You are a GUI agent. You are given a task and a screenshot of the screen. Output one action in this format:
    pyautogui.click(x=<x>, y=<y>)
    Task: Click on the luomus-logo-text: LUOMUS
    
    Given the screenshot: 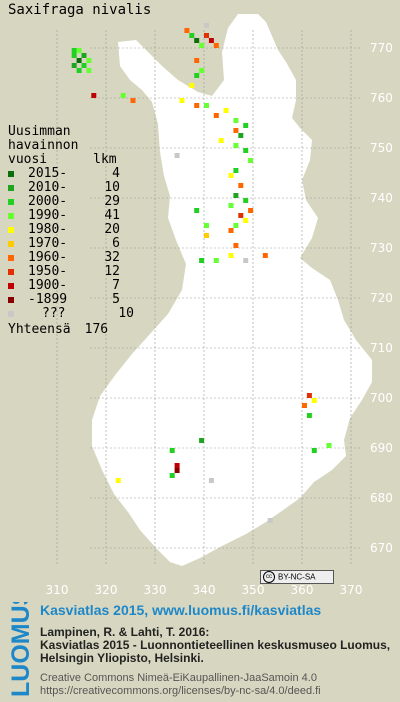 What is the action you would take?
    pyautogui.click(x=20, y=649)
    